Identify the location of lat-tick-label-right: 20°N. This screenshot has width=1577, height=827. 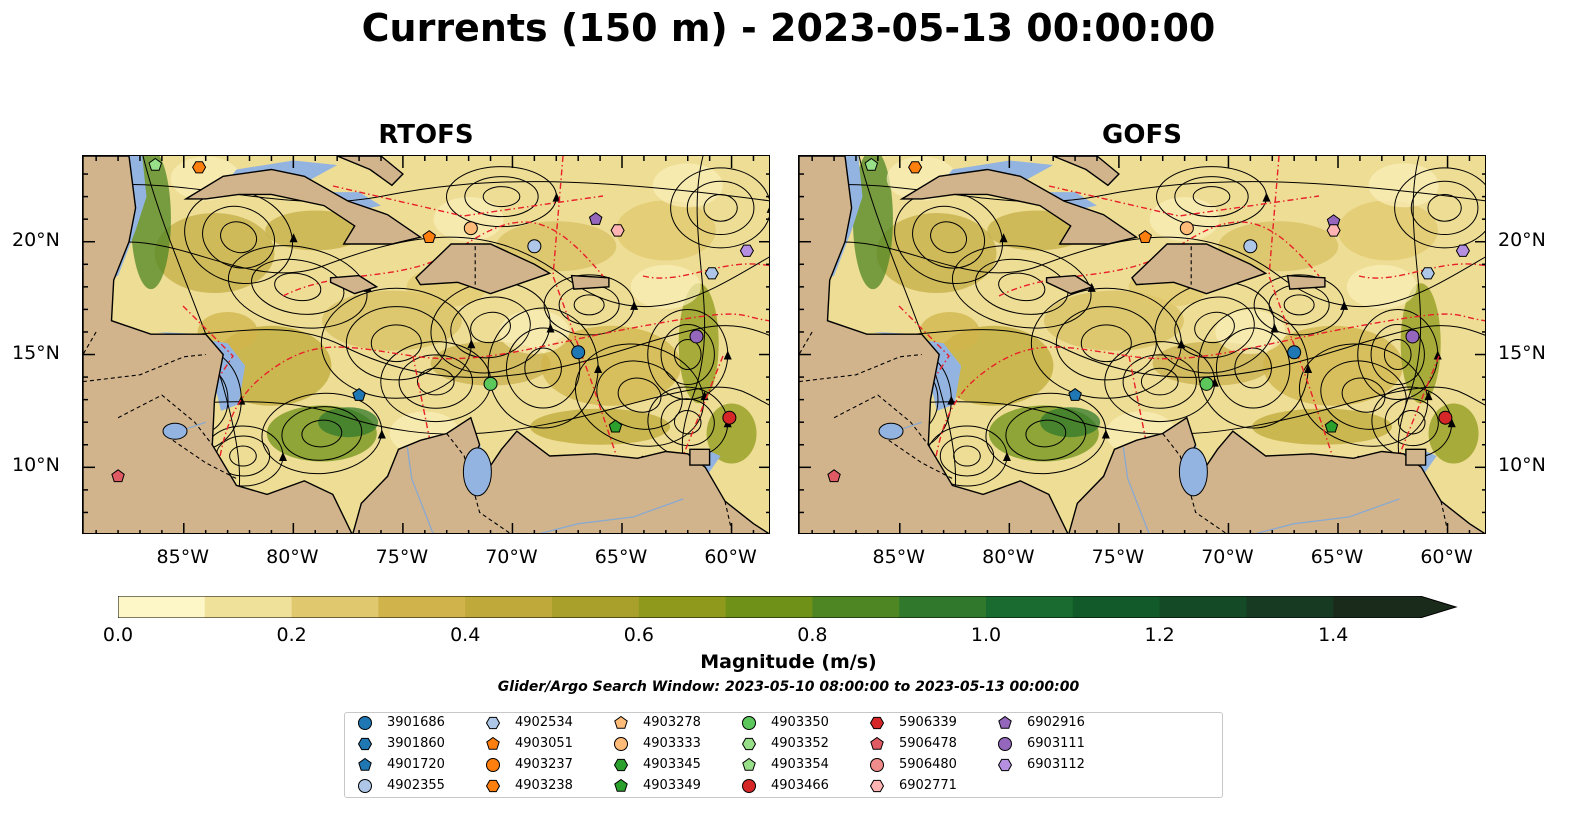
(1522, 239).